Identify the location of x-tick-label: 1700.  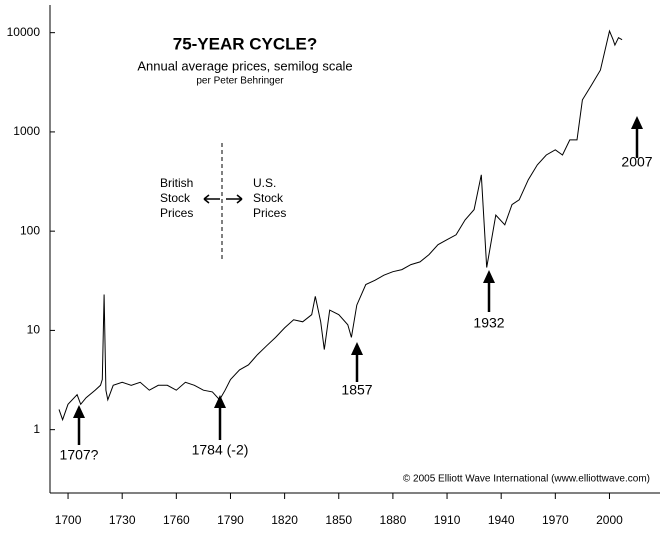
(68, 520).